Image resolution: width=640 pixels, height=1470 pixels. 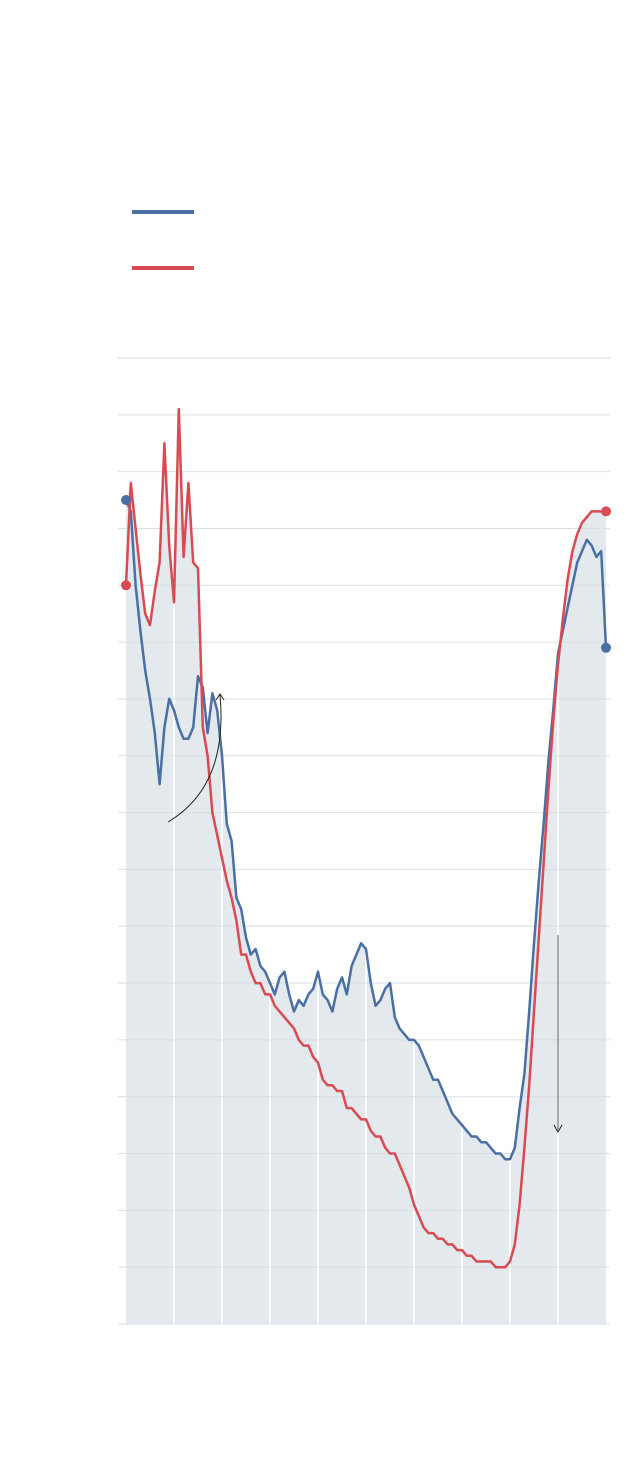 What do you see at coordinates (220, 697) in the screenshot?
I see `annotation-arrowhead` at bounding box center [220, 697].